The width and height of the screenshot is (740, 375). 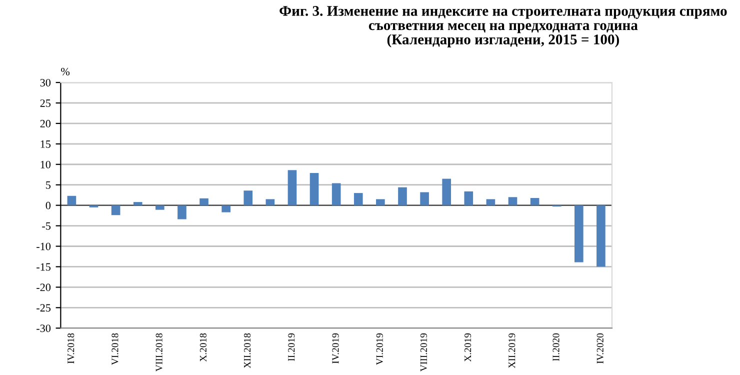 What do you see at coordinates (512, 350) in the screenshot?
I see `x-tick-label: XII.2019` at bounding box center [512, 350].